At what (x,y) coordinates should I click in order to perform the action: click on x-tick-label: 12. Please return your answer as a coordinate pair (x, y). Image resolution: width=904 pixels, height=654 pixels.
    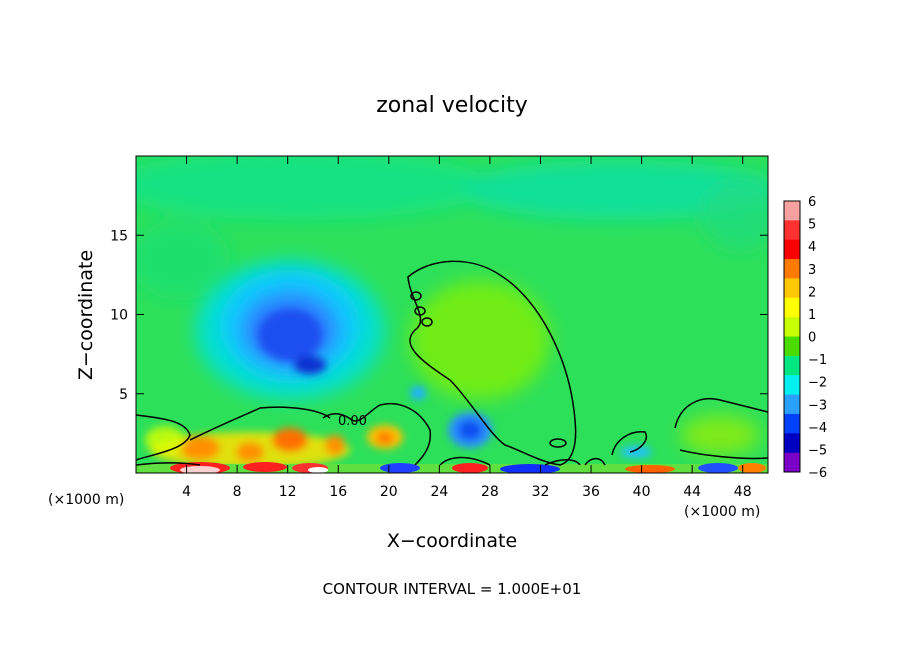
    Looking at the image, I should click on (288, 492).